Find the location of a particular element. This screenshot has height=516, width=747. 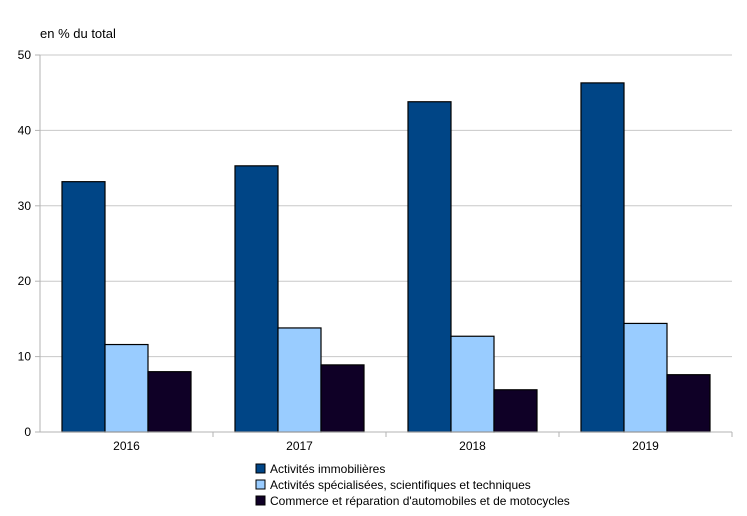

x-tick-label-2017: 2017 is located at coordinates (299, 446).